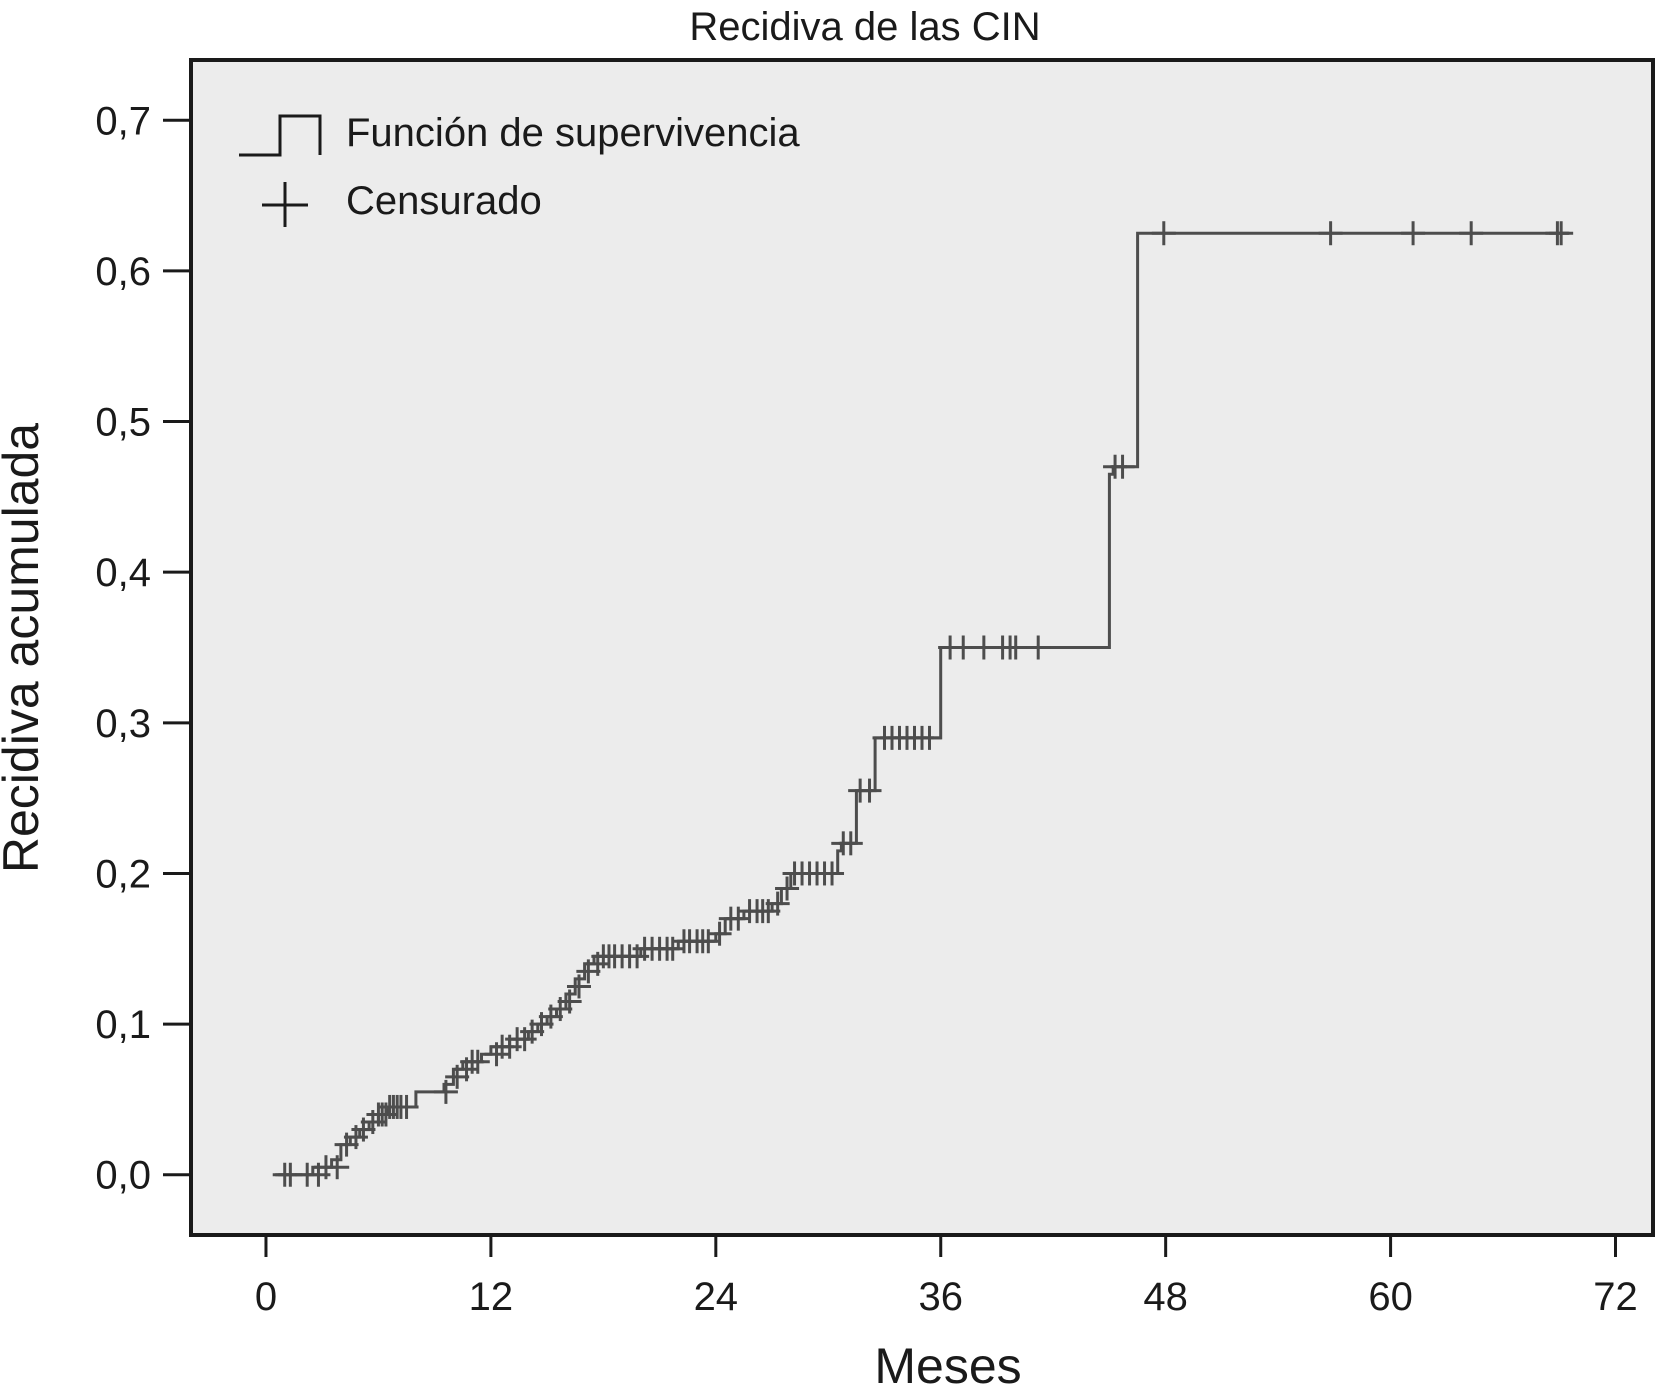  What do you see at coordinates (716, 1297) in the screenshot?
I see `x-tick-label-24: 24` at bounding box center [716, 1297].